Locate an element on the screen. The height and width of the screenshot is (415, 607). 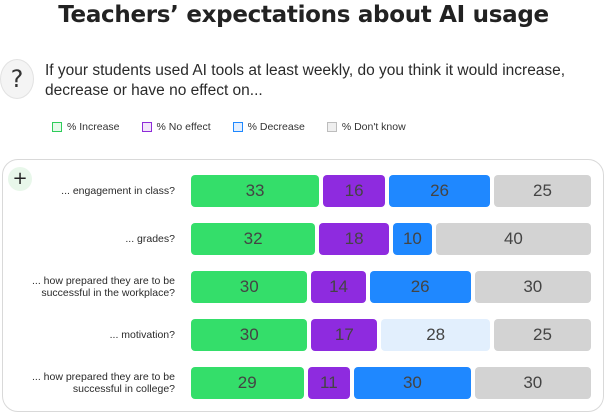
bar-decrease: 10 is located at coordinates (412, 239).